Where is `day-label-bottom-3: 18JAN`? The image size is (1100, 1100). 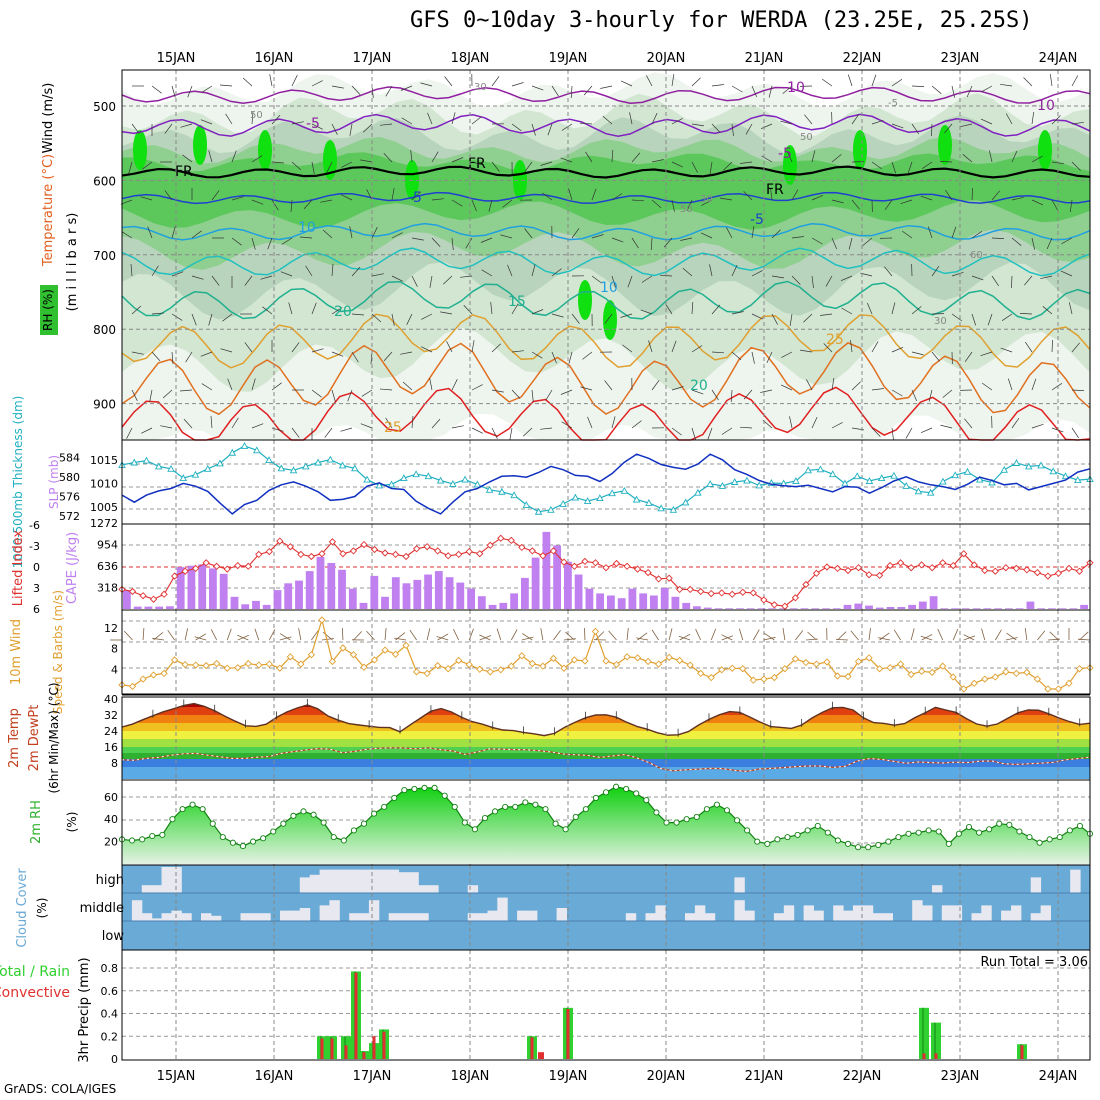
day-label-bottom-3: 18JAN is located at coordinates (470, 1076).